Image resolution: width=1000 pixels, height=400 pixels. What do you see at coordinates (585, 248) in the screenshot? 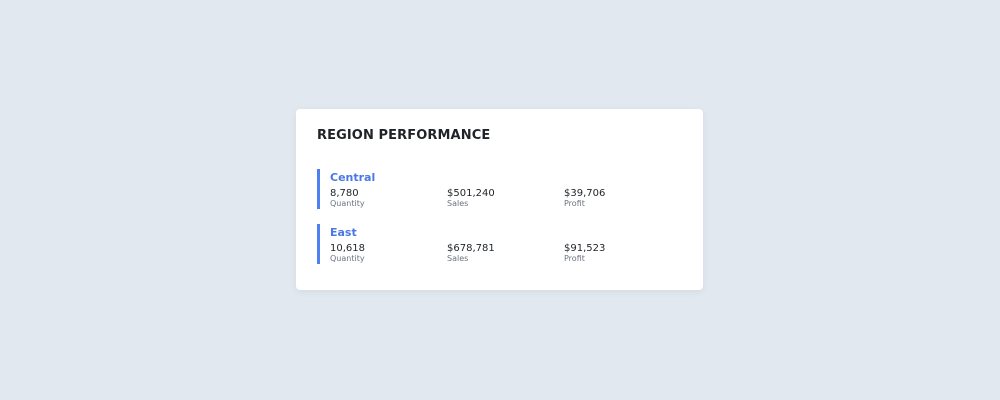
I see `metric-value: $91,523` at bounding box center [585, 248].